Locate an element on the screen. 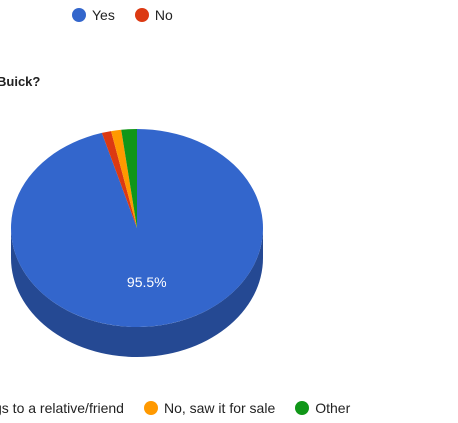 This screenshot has width=458, height=423. legend-item-yes: Yes is located at coordinates (93, 15).